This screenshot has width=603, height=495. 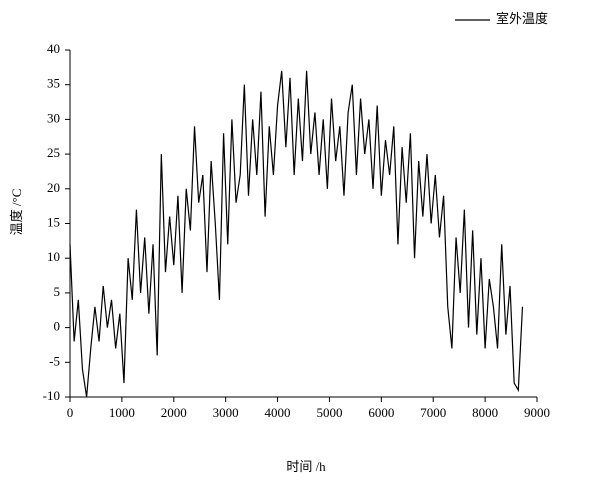 I want to click on x-tick-label: 3000, so click(x=226, y=412).